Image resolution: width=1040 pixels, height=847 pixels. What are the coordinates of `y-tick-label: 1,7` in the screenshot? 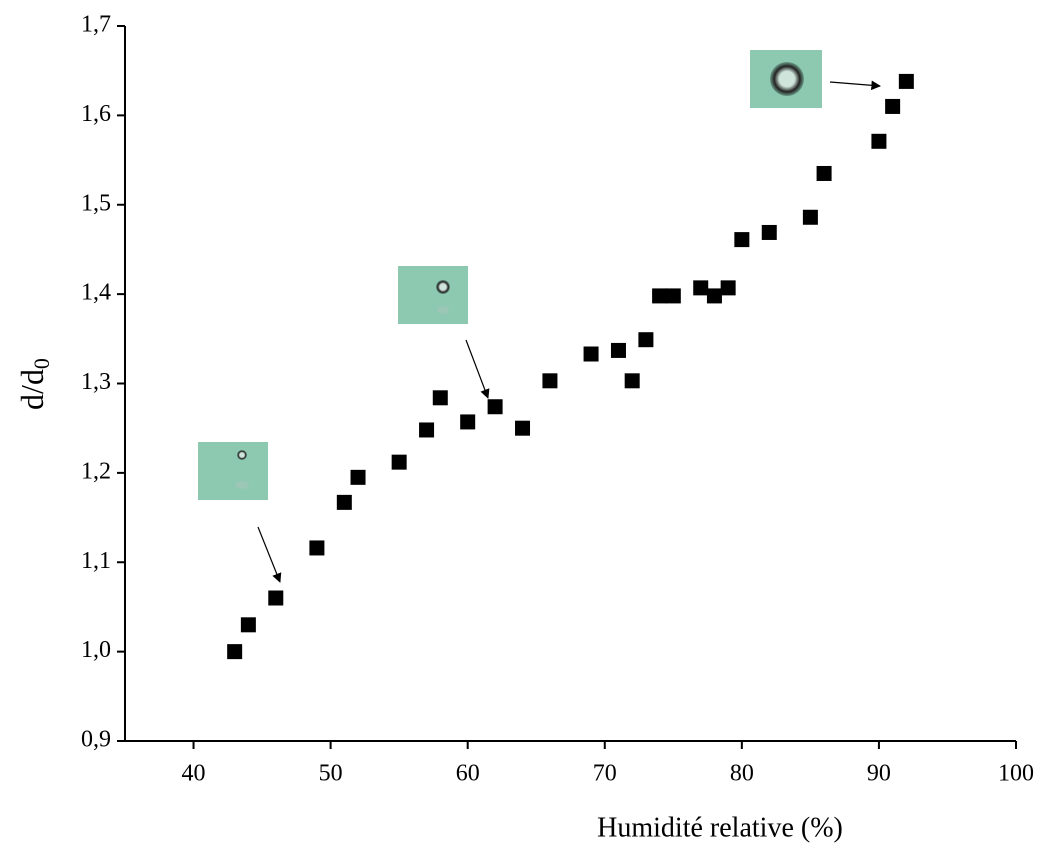 It's located at (96, 25).